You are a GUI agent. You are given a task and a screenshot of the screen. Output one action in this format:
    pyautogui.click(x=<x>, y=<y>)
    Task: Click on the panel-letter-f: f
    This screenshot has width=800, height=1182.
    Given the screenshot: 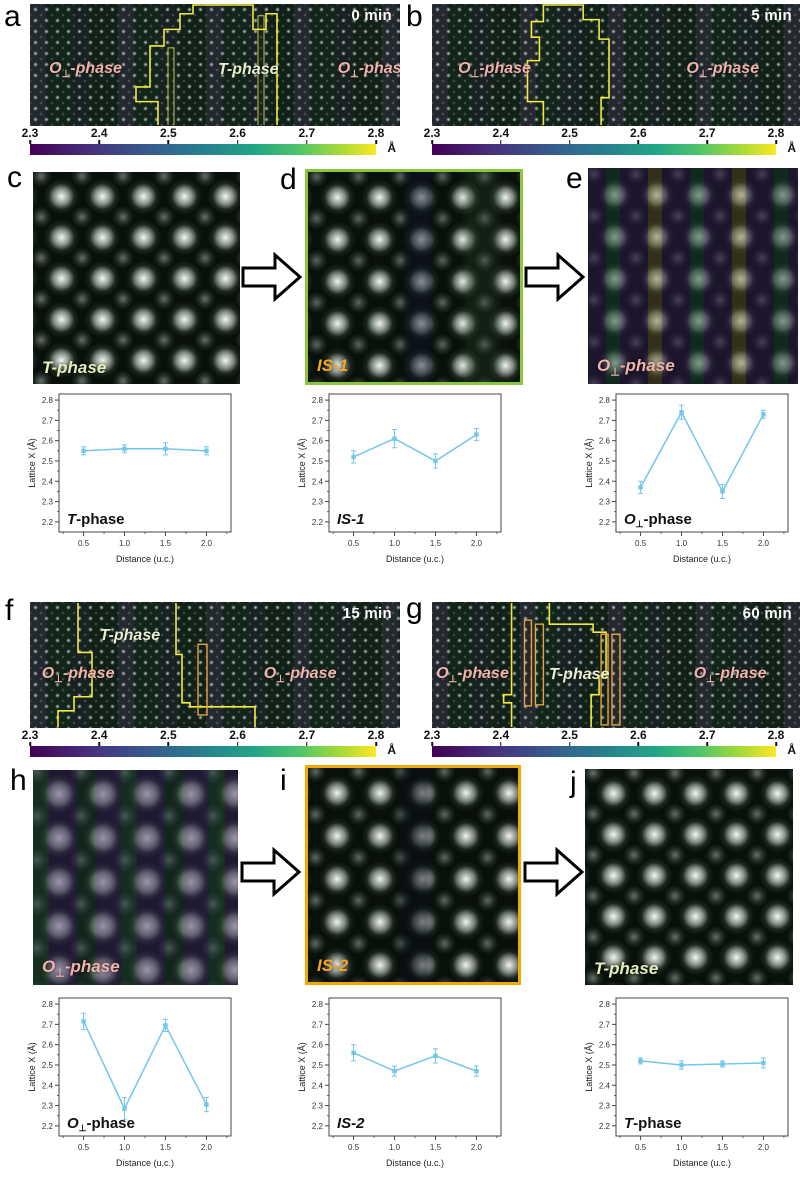 What is the action you would take?
    pyautogui.click(x=9, y=610)
    